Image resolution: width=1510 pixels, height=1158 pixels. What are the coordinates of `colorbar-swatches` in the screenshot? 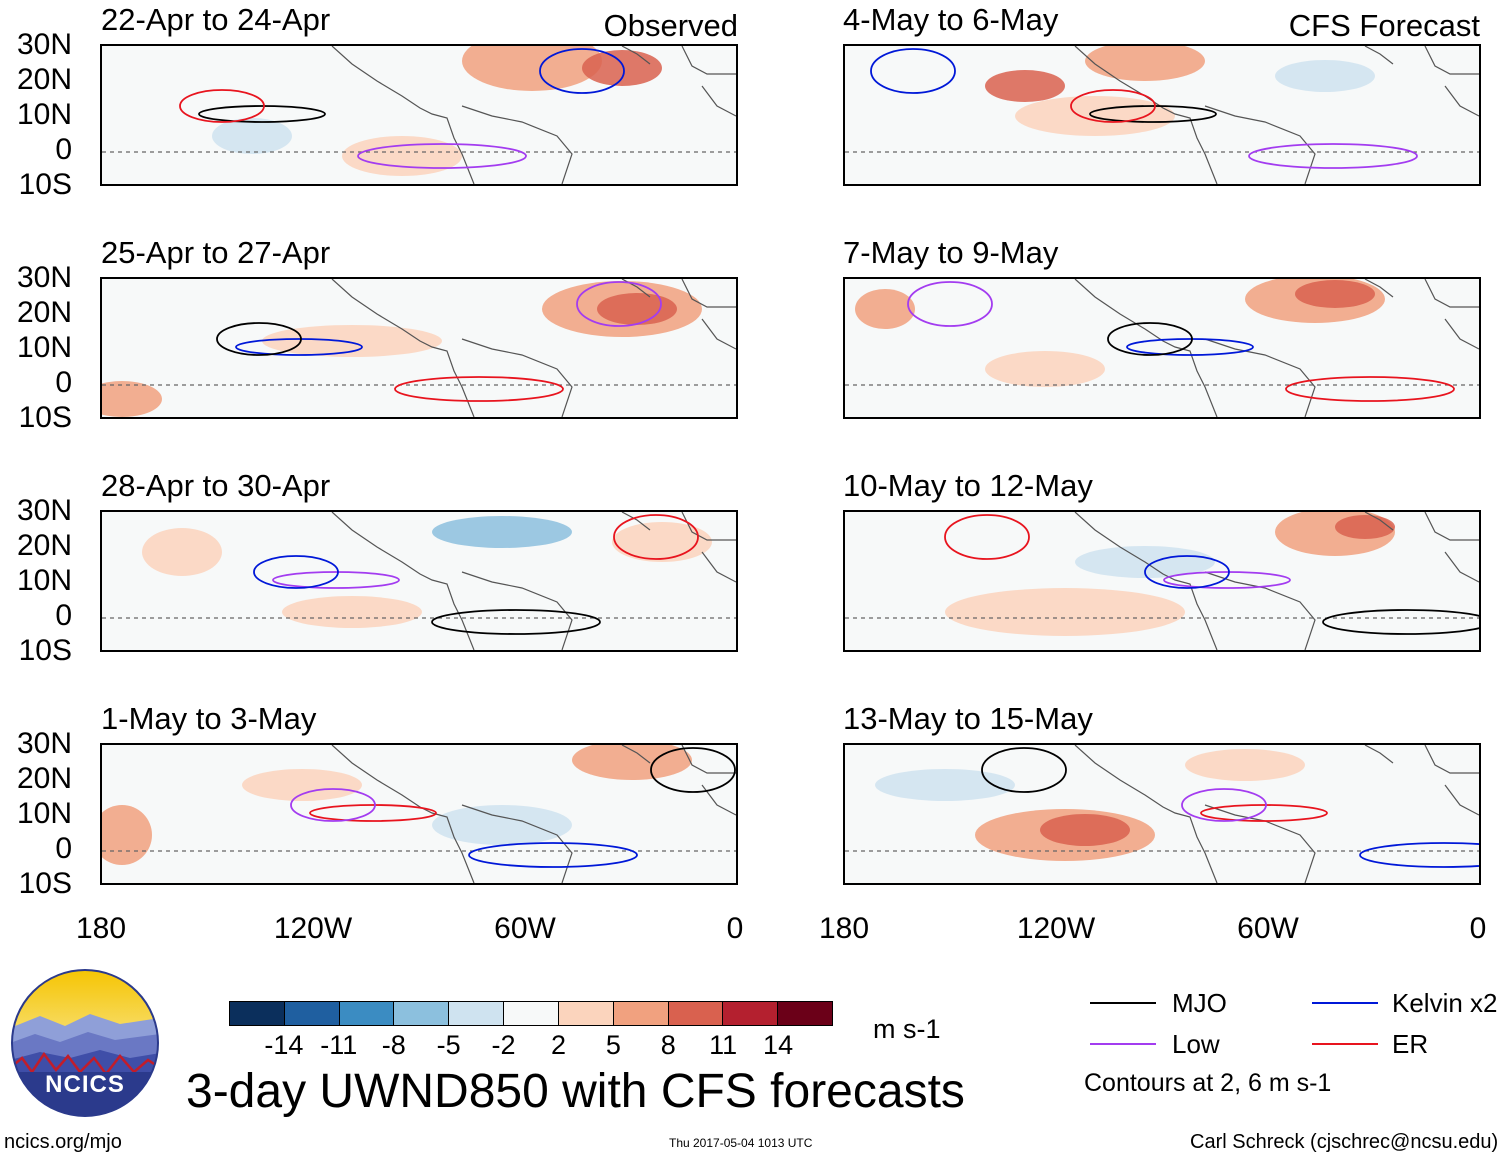 It's located at (531, 1013).